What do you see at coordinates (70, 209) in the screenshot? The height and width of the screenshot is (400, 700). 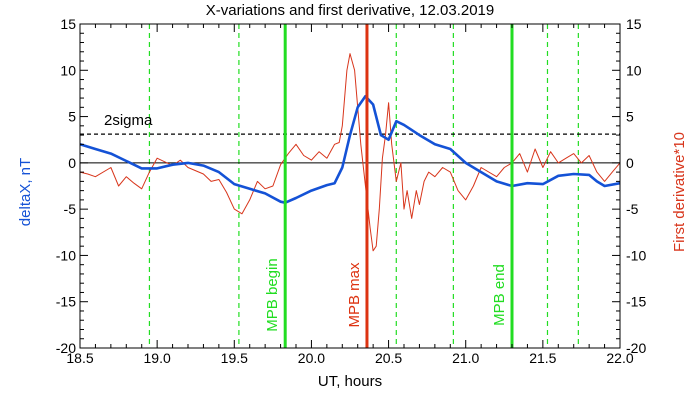 I see `y-tick-label-left: -5` at bounding box center [70, 209].